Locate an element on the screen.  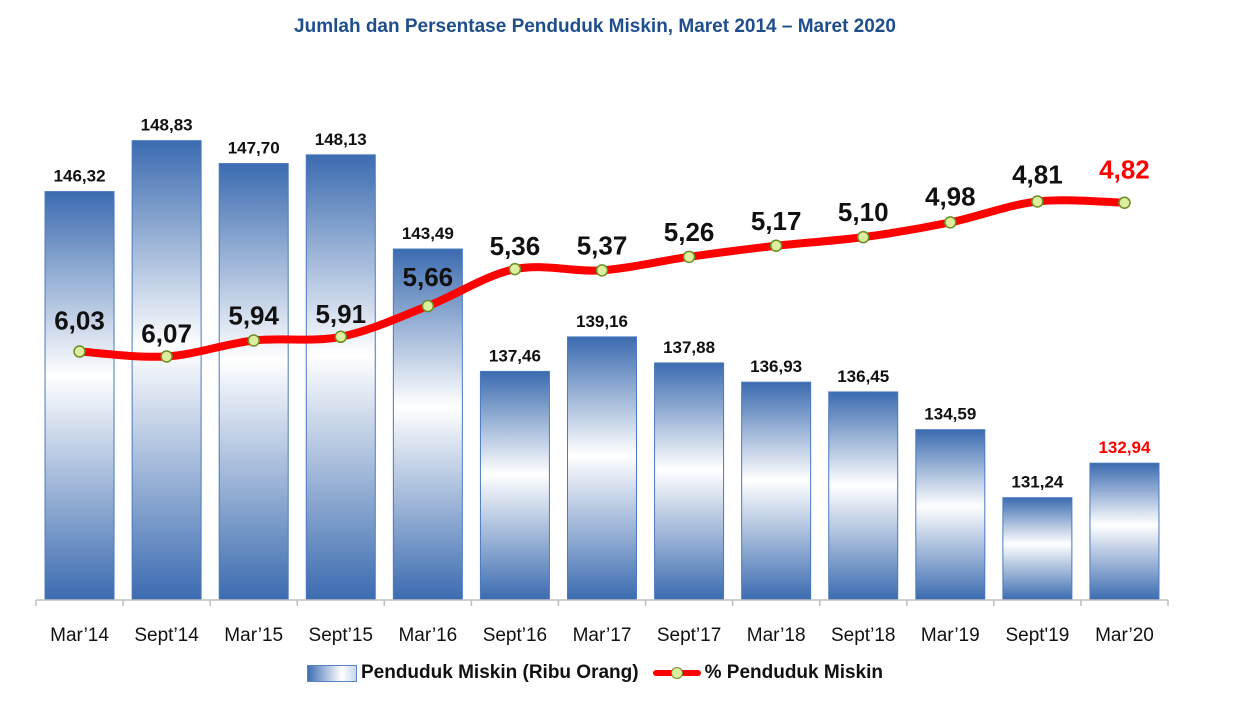
line-value-label: 5,94 is located at coordinates (253, 315).